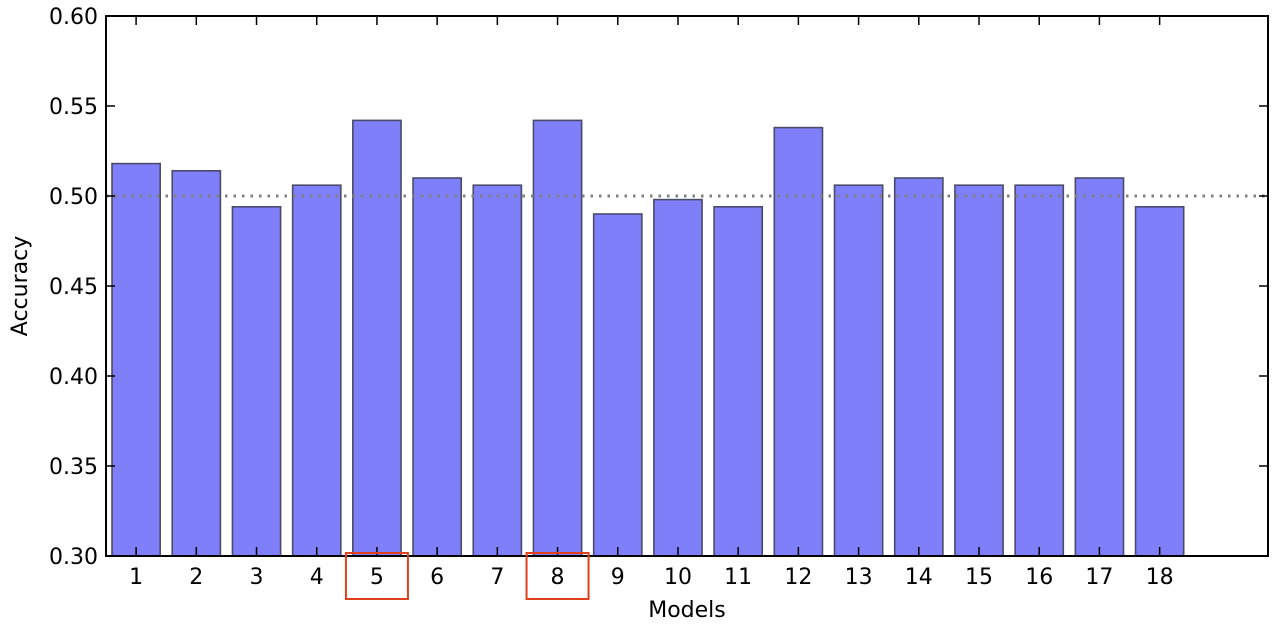 The height and width of the screenshot is (624, 1281). Describe the element at coordinates (257, 577) in the screenshot. I see `x-tick-label-3: 3` at that location.